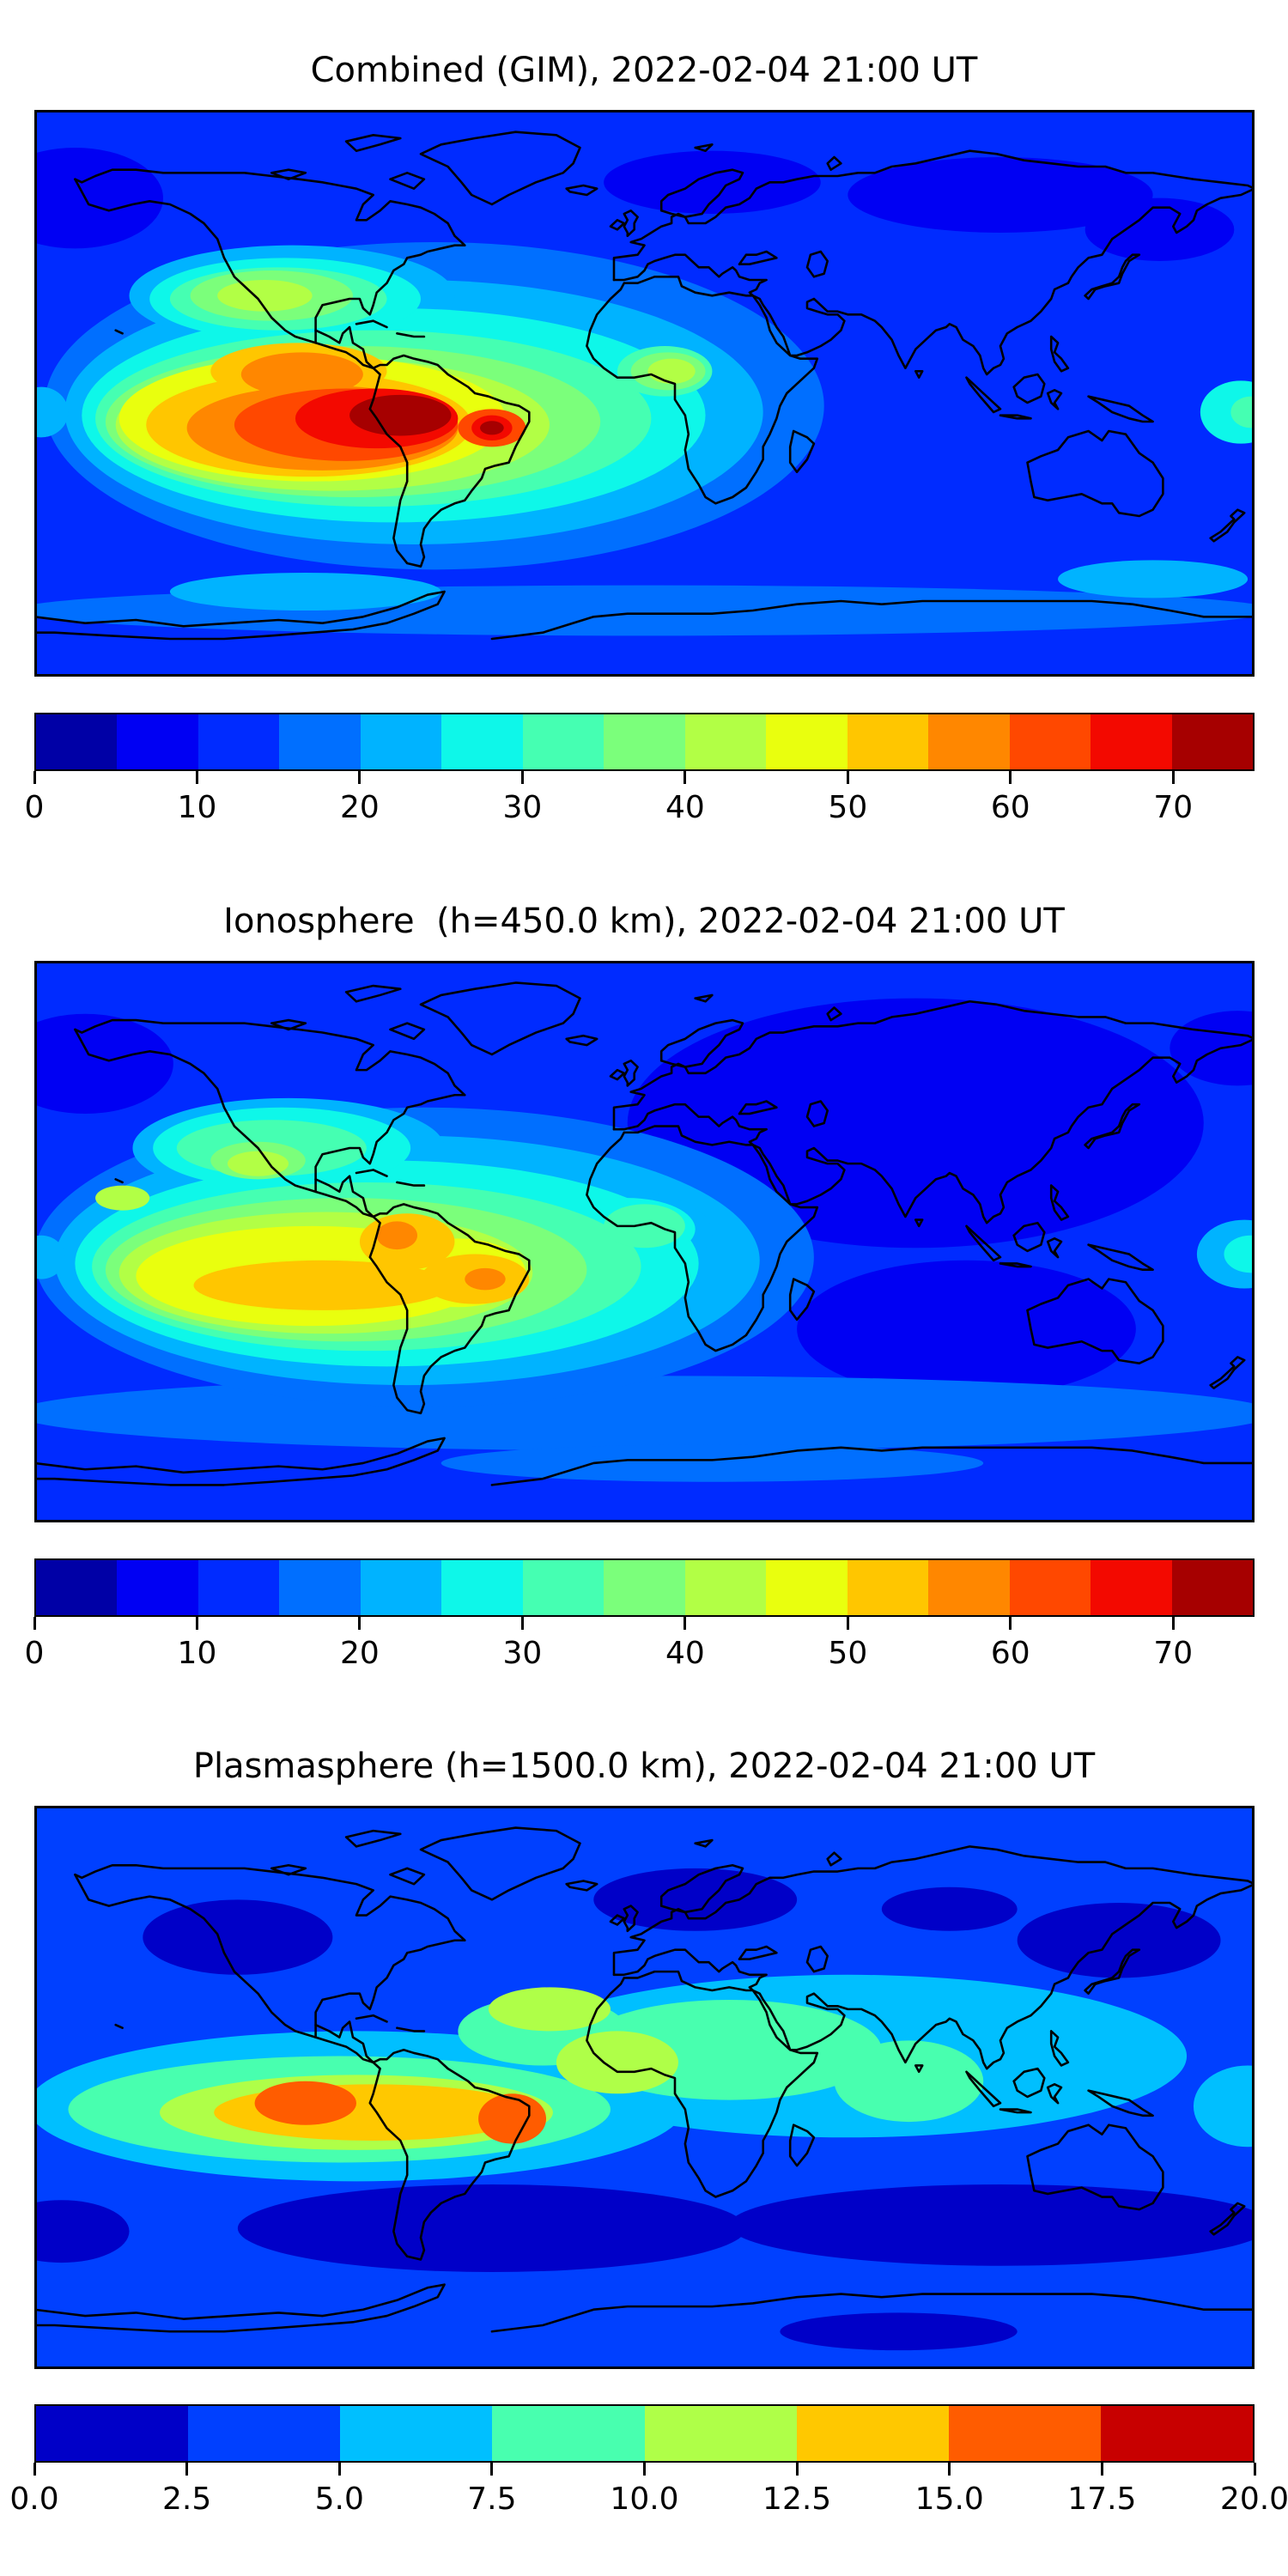 The height and width of the screenshot is (2576, 1288). Describe the element at coordinates (197, 1653) in the screenshot. I see `colorbar-tick-label: 10` at that location.